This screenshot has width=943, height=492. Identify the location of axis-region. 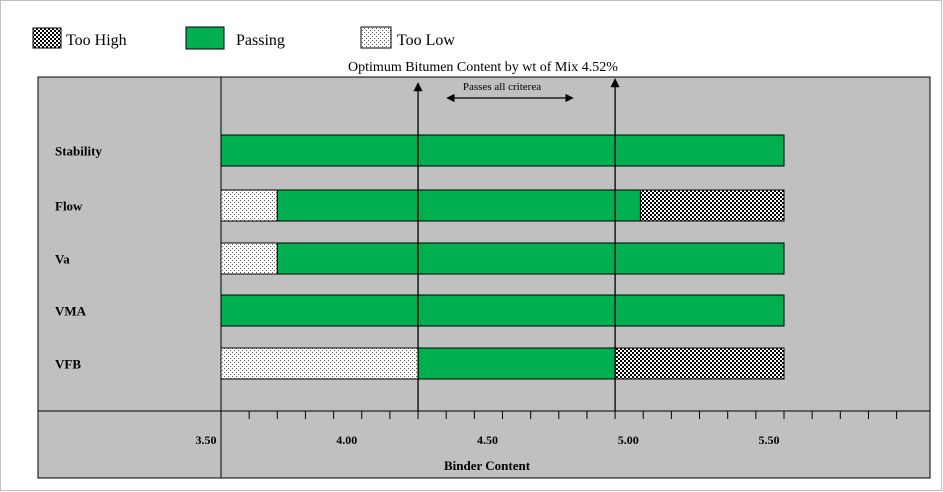
(484, 444).